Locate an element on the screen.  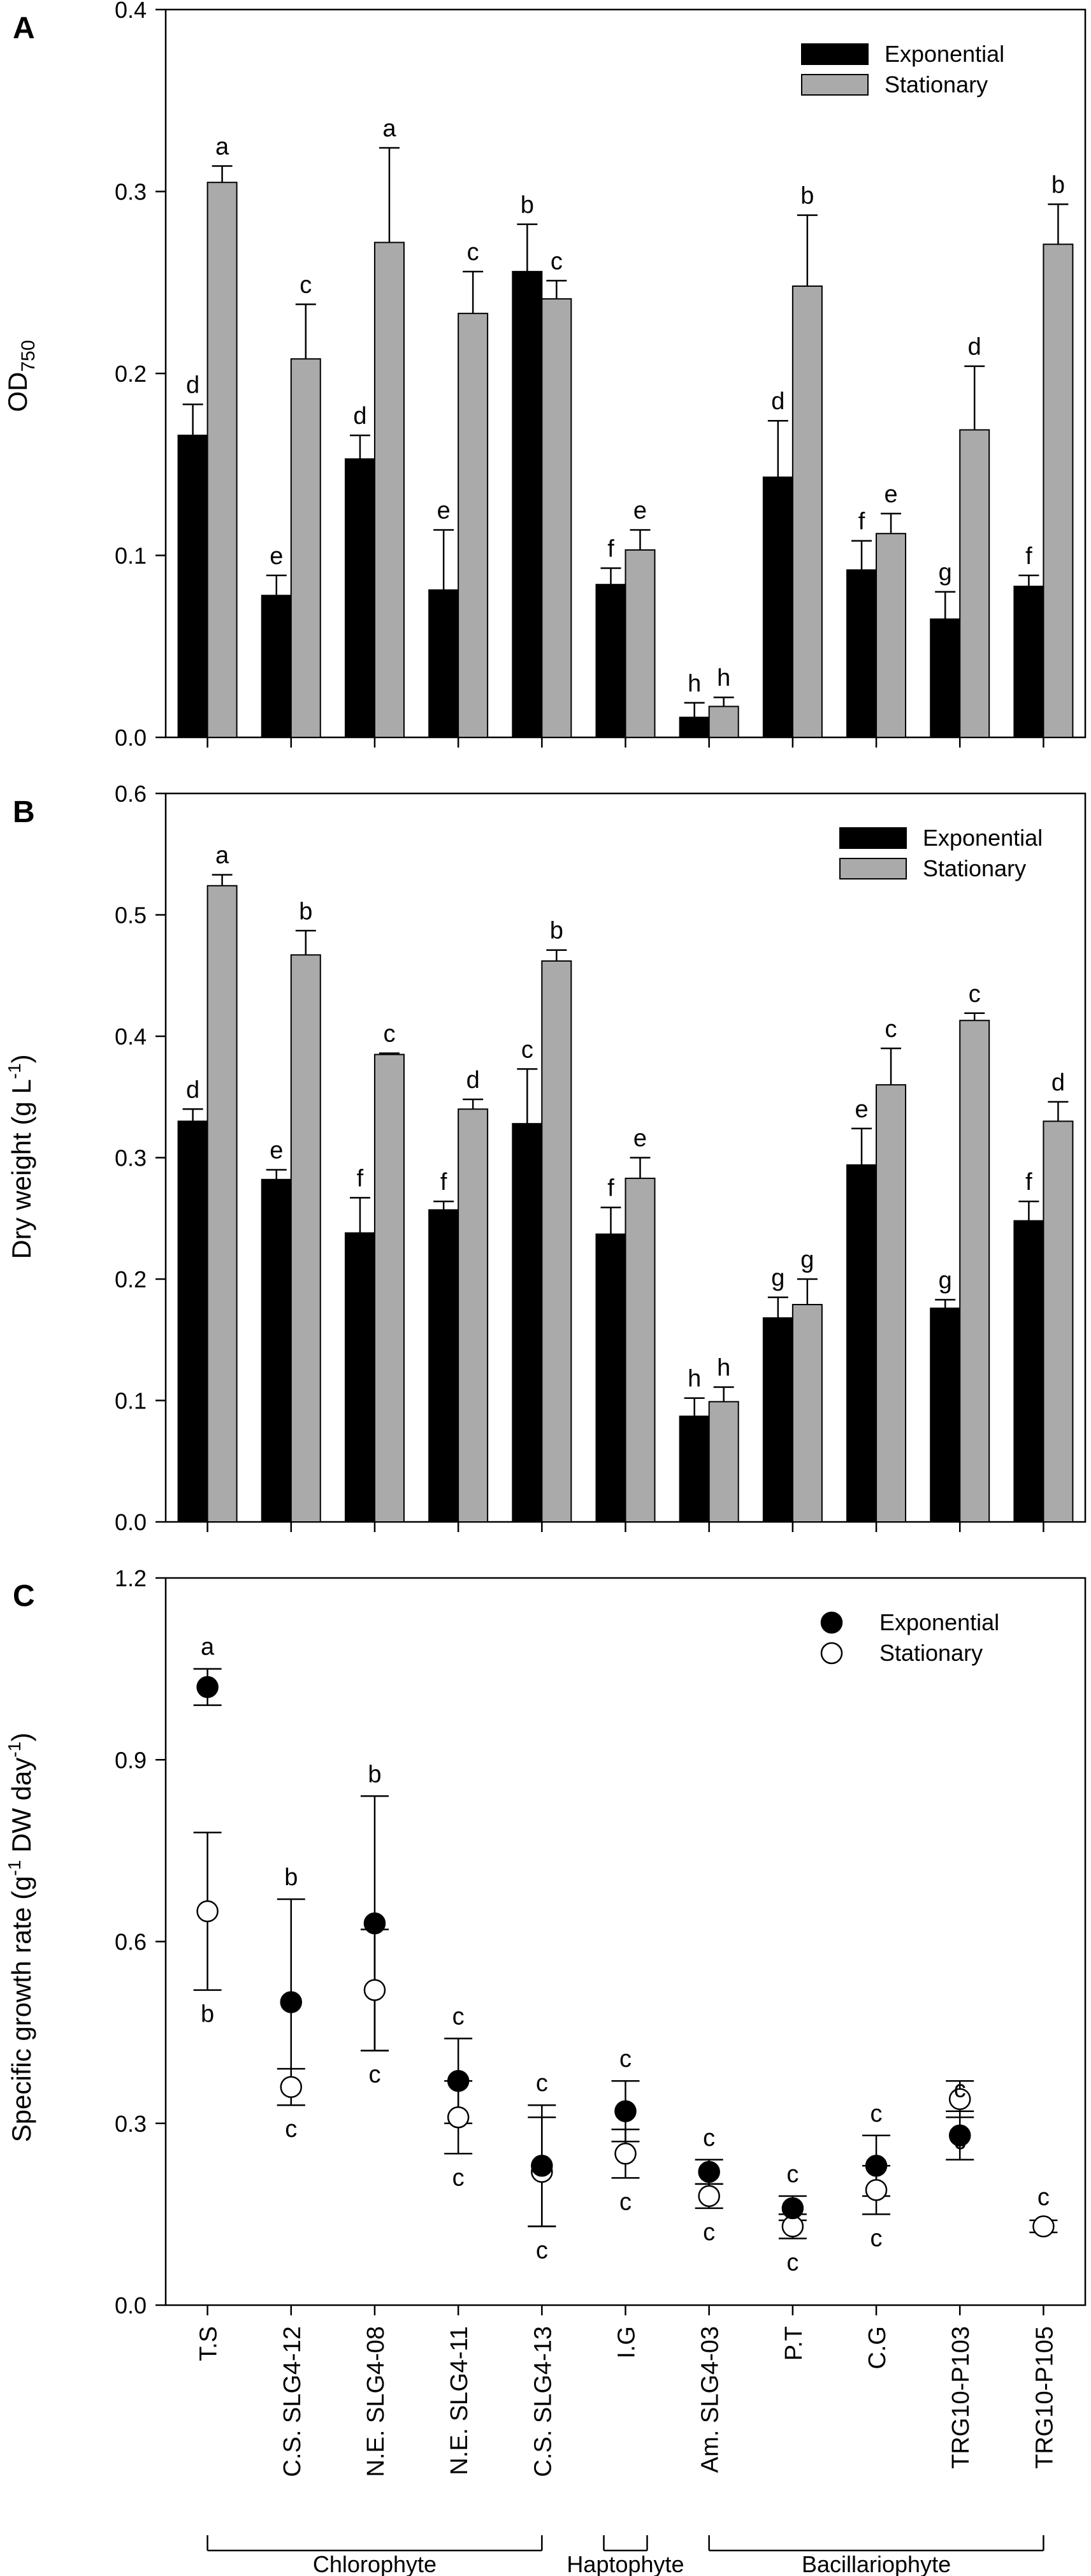
x-tick-label: Am. SLG4-03 is located at coordinates (710, 2399).